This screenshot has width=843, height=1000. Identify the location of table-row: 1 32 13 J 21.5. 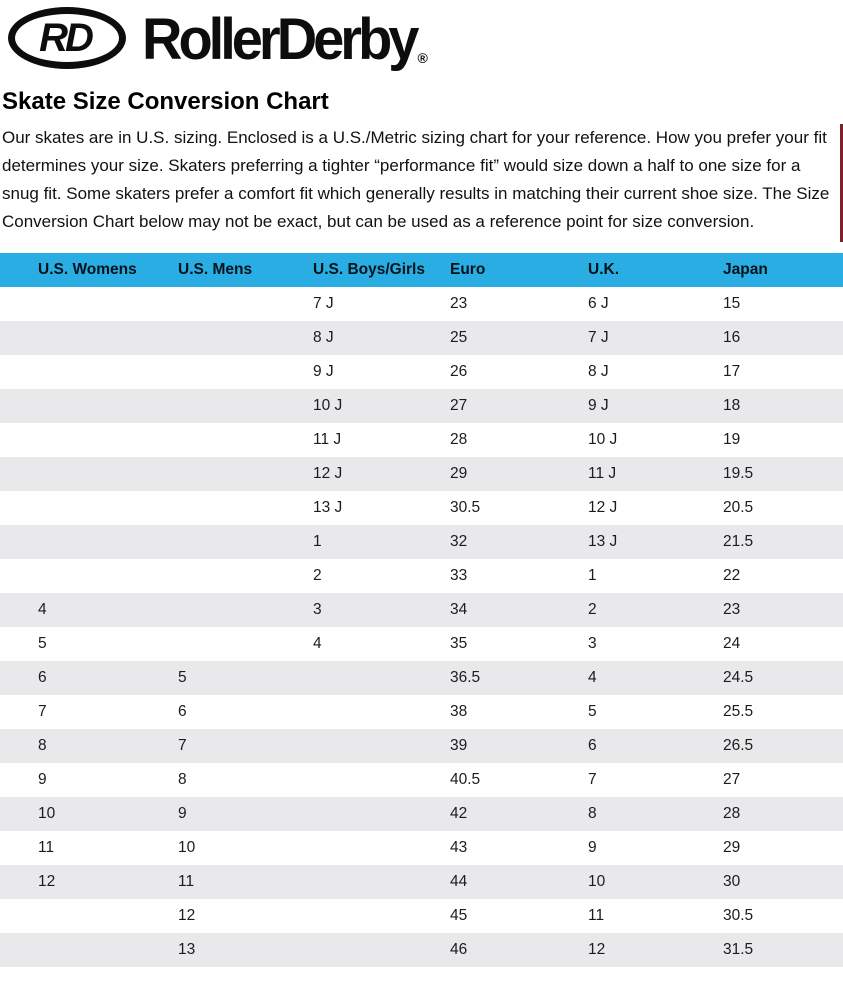
(421, 542).